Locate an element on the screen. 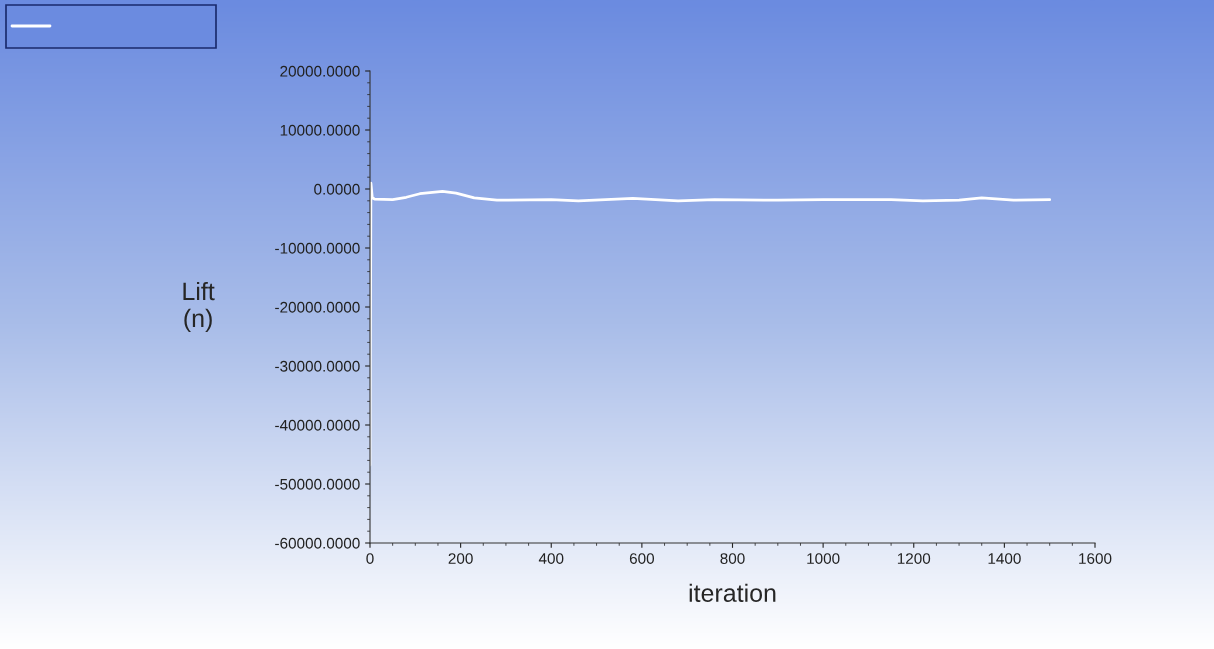  y-tick-label: 0.0000 is located at coordinates (337, 189).